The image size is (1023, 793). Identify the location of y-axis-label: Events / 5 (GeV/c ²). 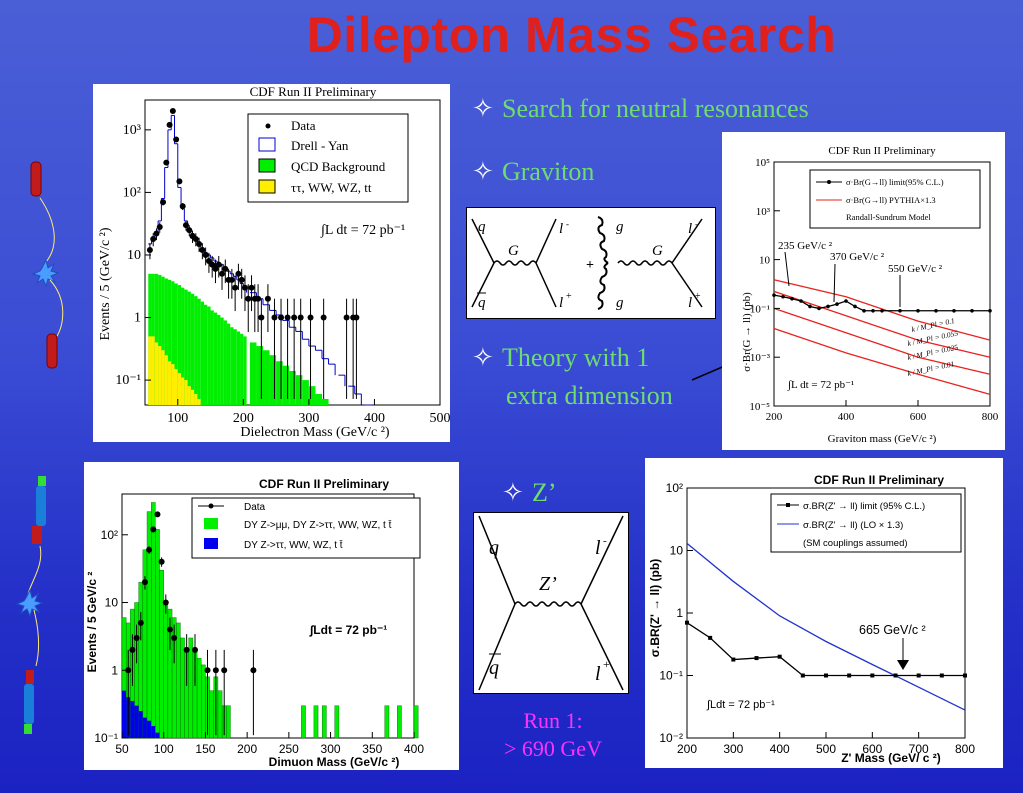
(105, 283).